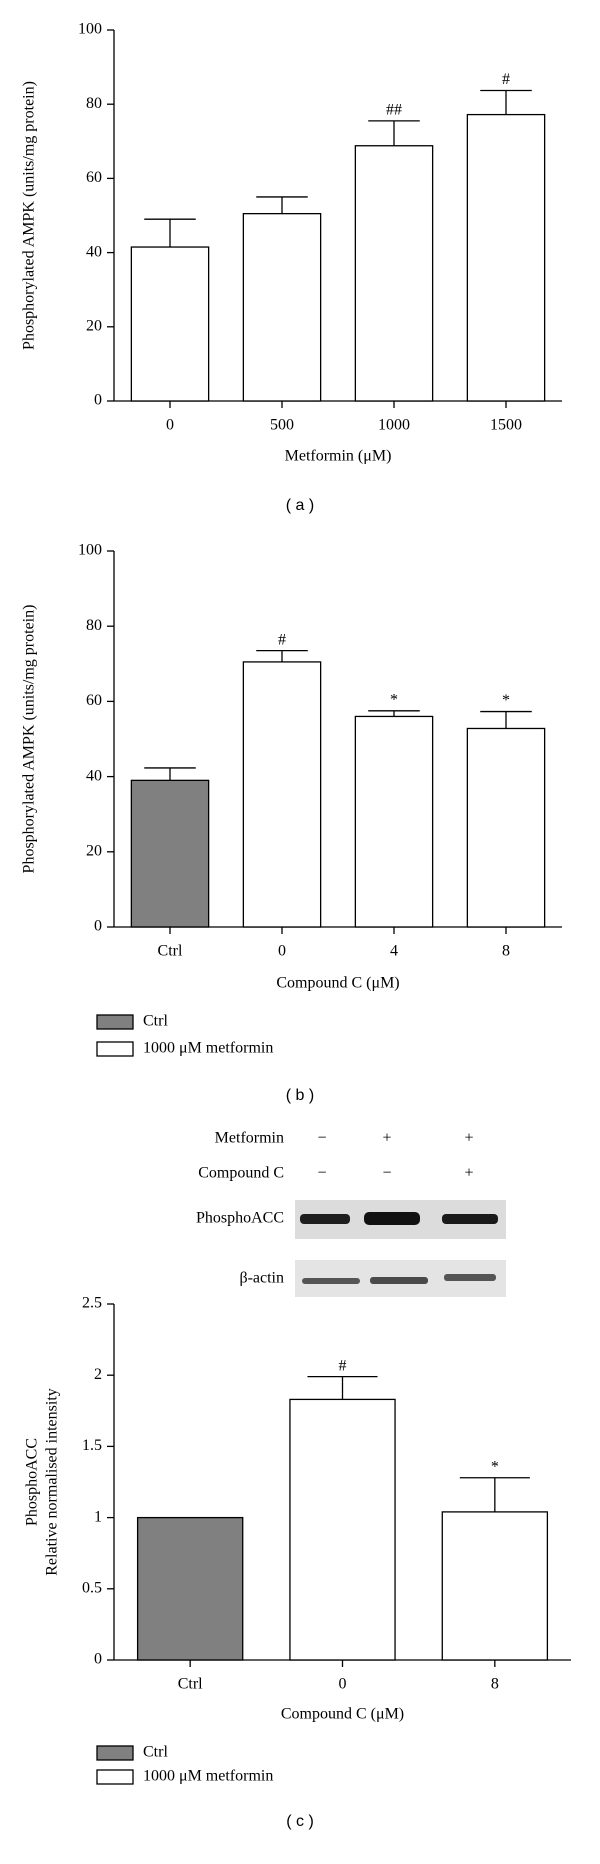 This screenshot has height=1864, width=600. I want to click on blot-label: PhosphoACC, so click(240, 1218).